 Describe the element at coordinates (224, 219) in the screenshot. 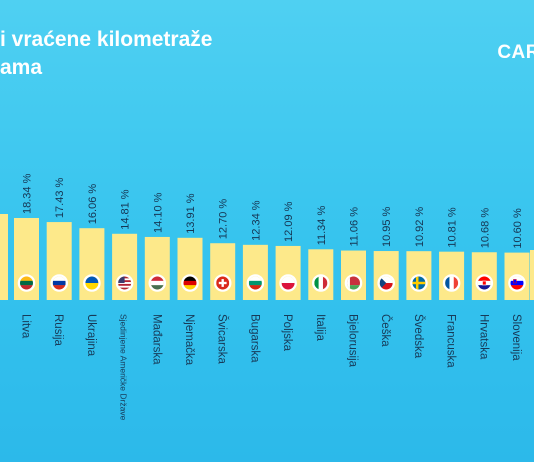

I see `value-label-svicarska: 12.70 %` at that location.